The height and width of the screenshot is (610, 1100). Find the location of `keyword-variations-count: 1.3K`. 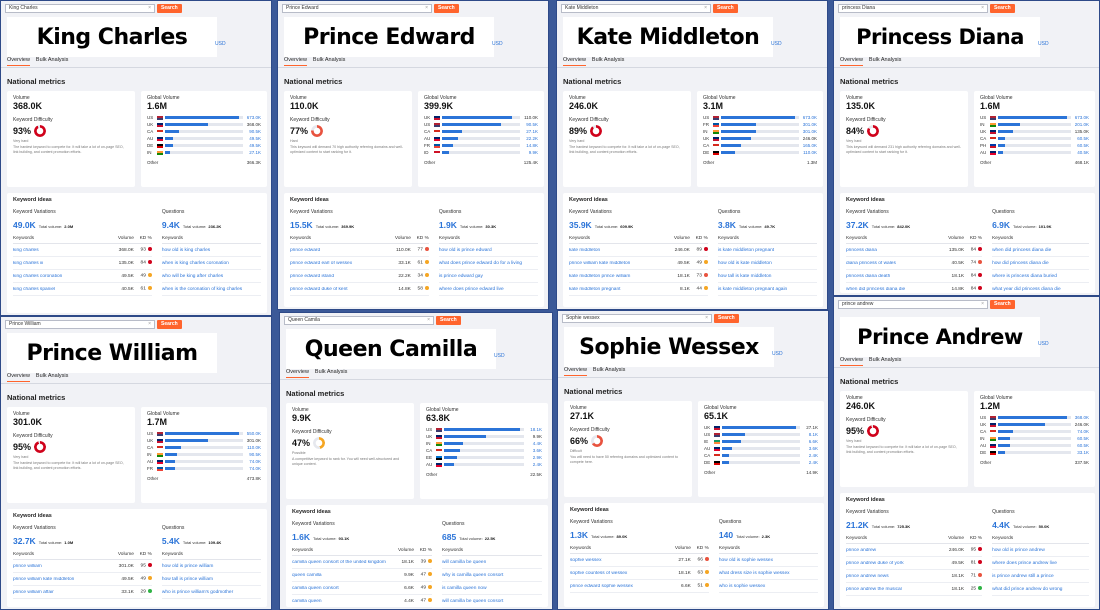

keyword-variations-count: 1.3K is located at coordinates (579, 535).